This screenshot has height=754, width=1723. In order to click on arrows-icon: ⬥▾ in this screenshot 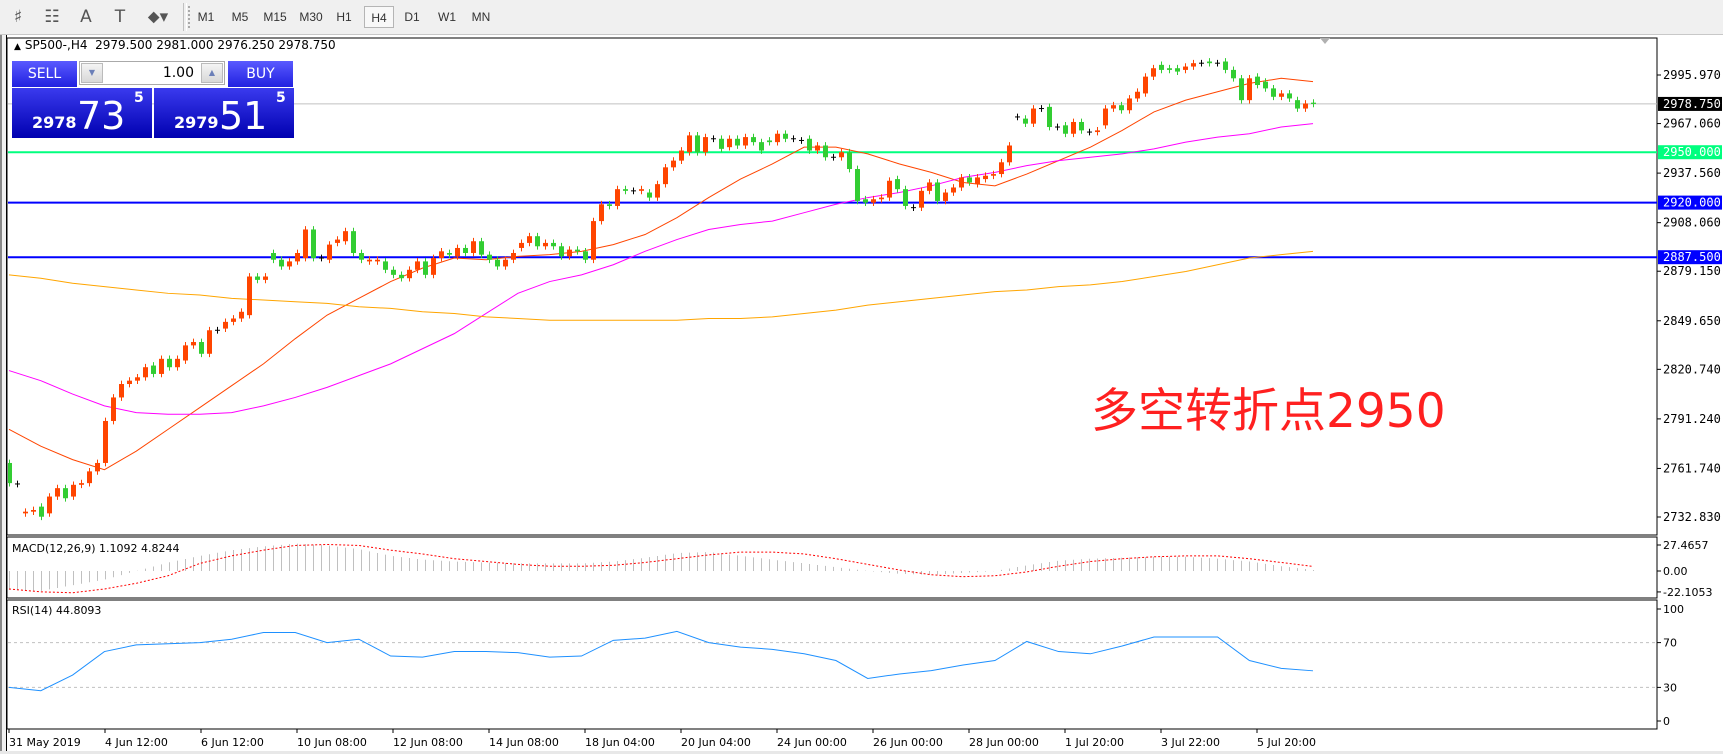, I will do `click(158, 17)`.